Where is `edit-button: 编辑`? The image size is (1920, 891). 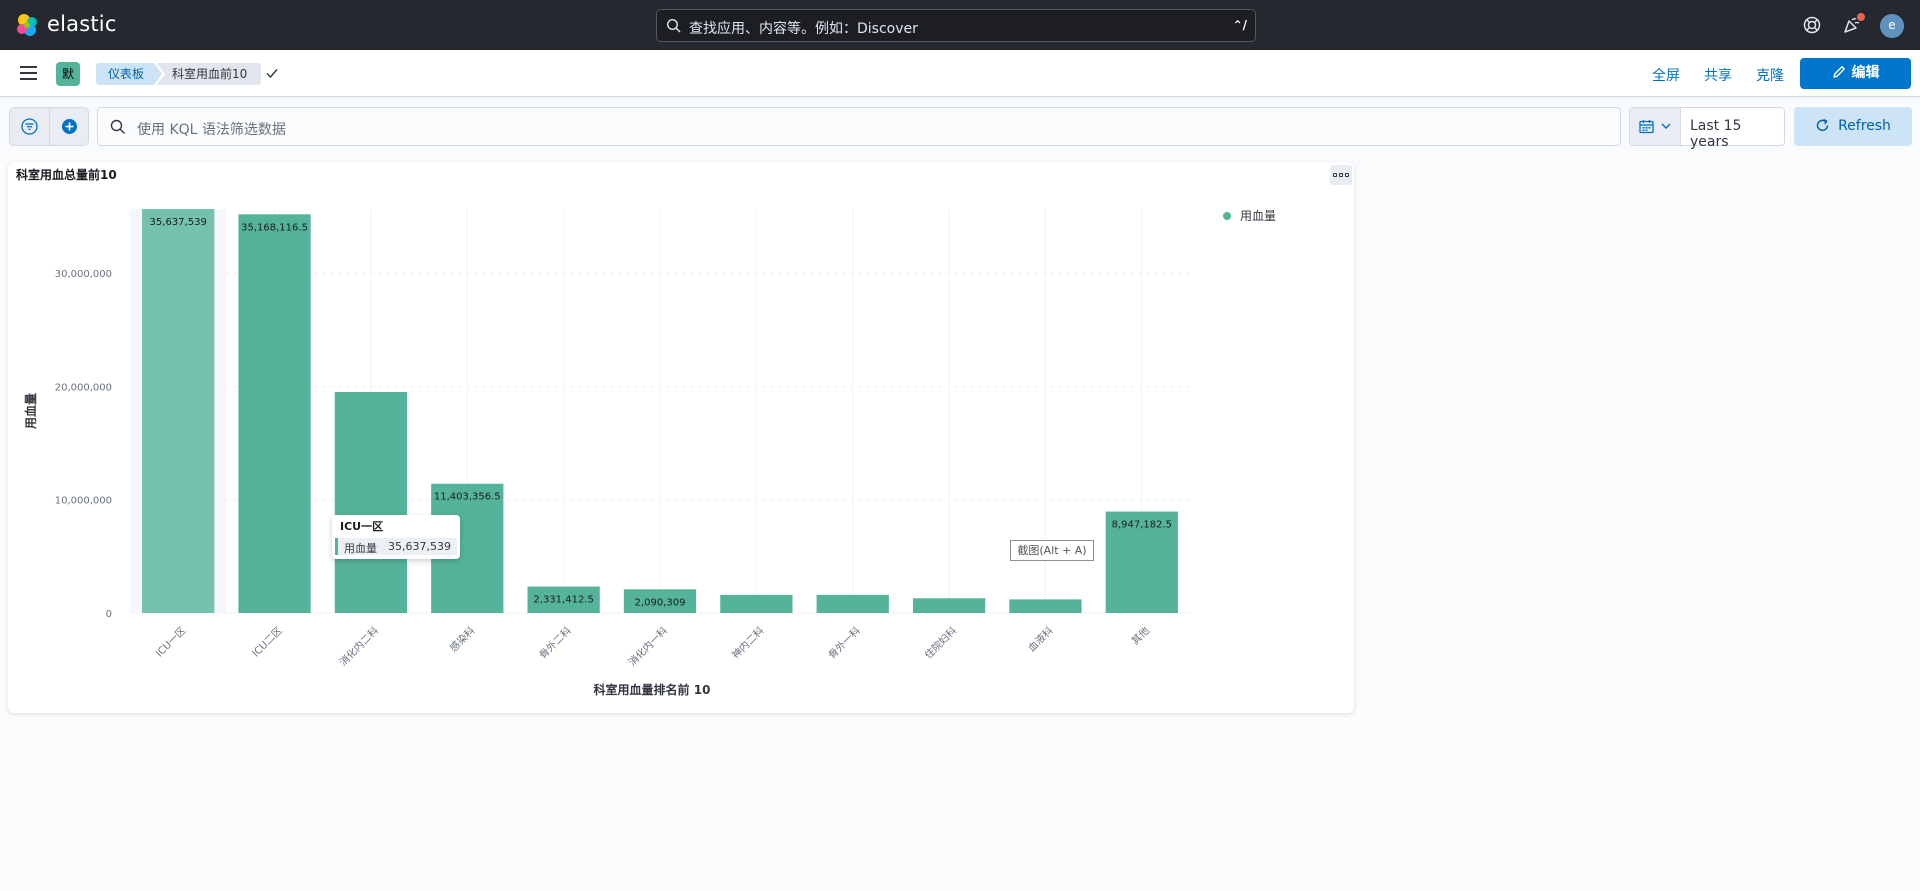 edit-button: 编辑 is located at coordinates (1855, 73).